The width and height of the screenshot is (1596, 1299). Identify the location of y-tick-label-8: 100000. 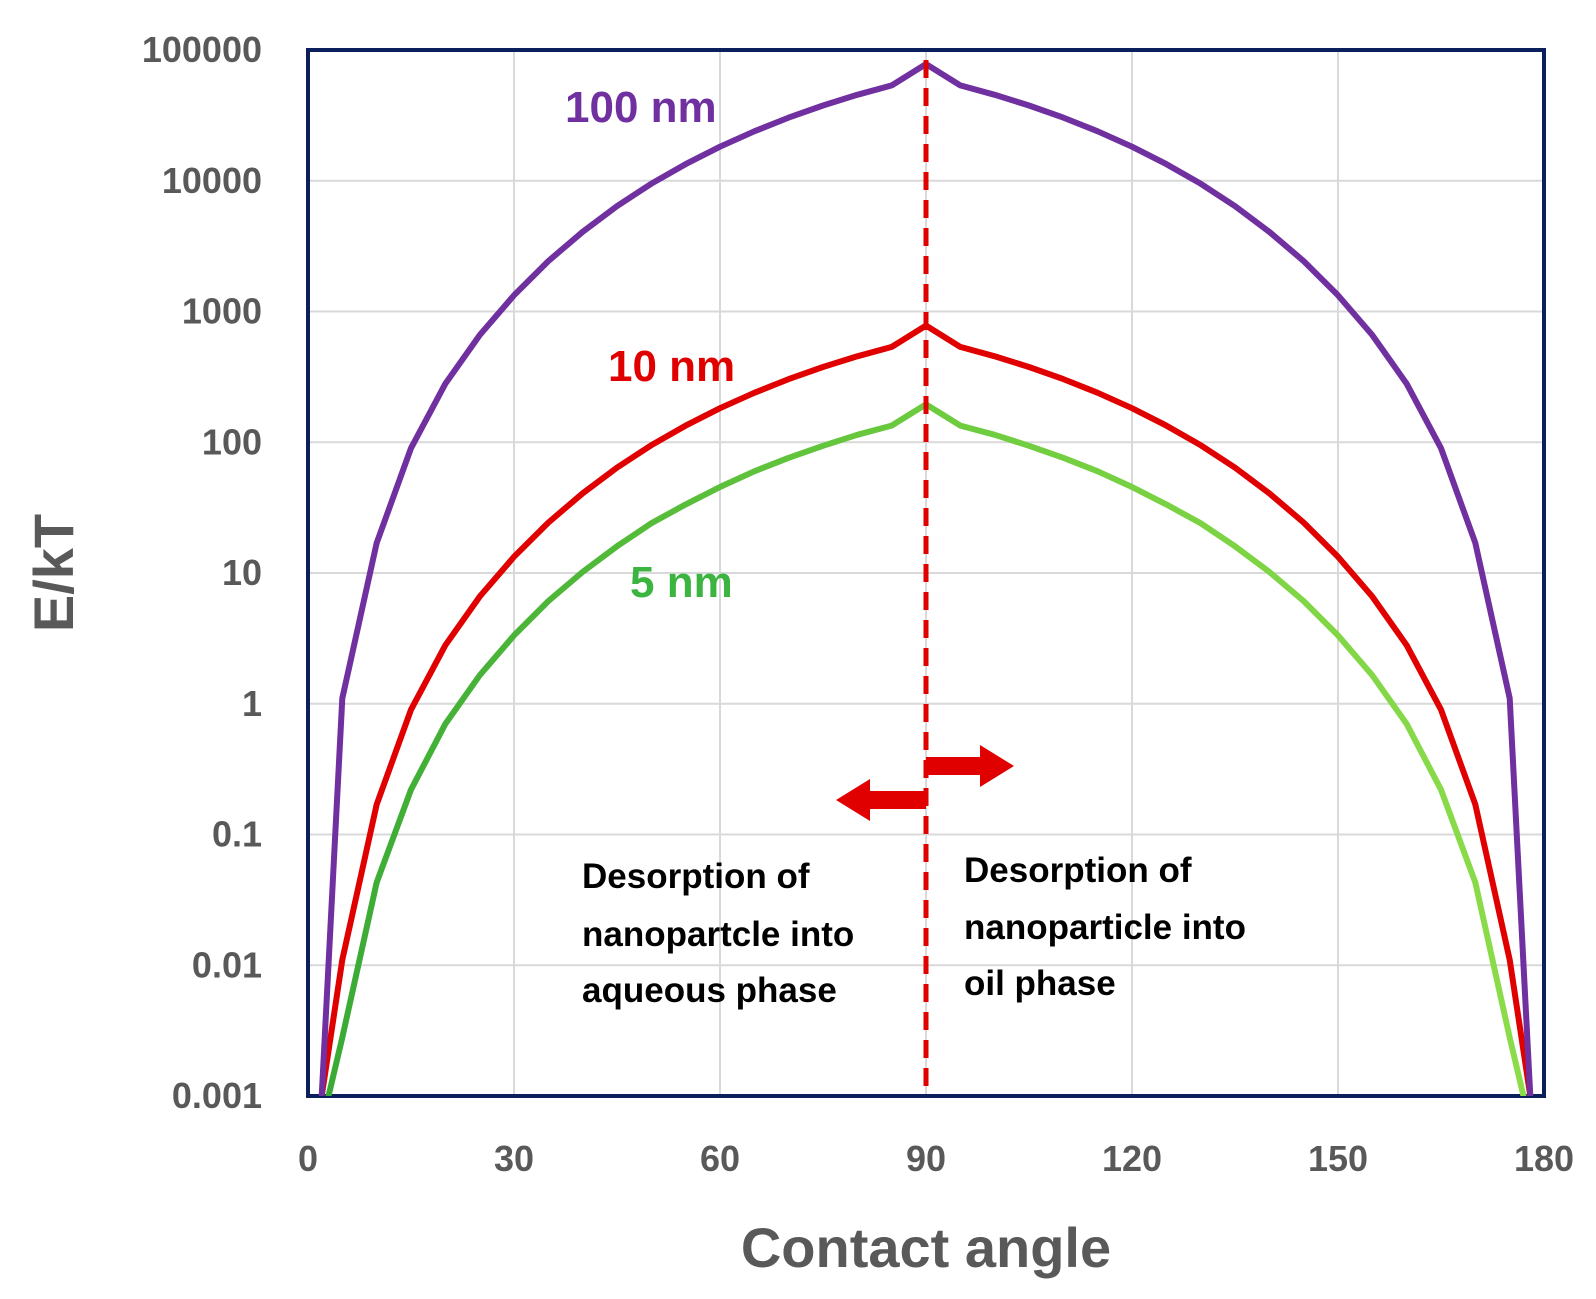
(202, 49).